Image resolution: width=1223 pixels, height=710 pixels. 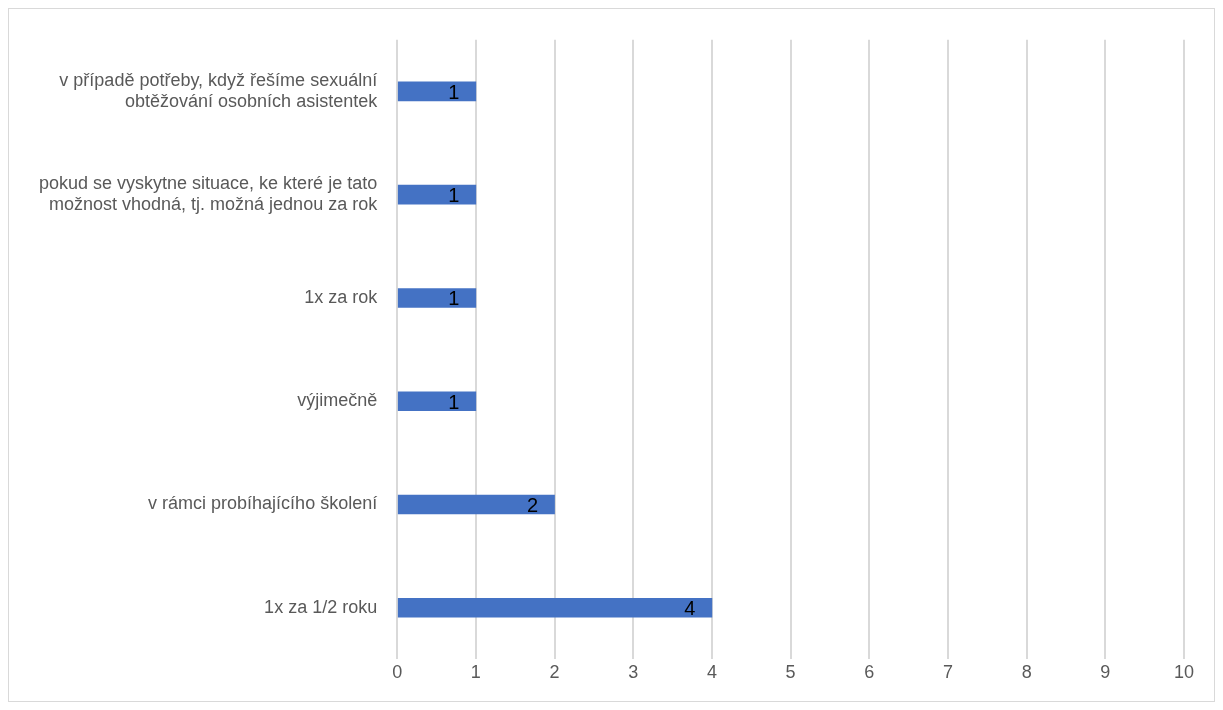 What do you see at coordinates (337, 400) in the screenshot?
I see `y-tick-label: výjimečně` at bounding box center [337, 400].